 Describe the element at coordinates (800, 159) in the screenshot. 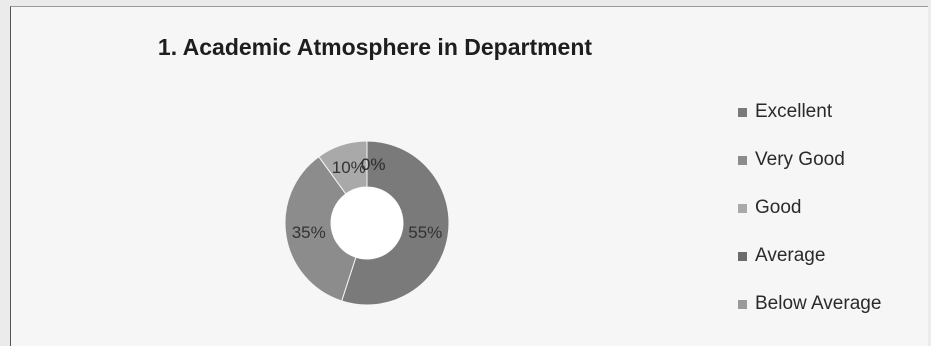

I see `legend-label-very-good: Very Good` at that location.